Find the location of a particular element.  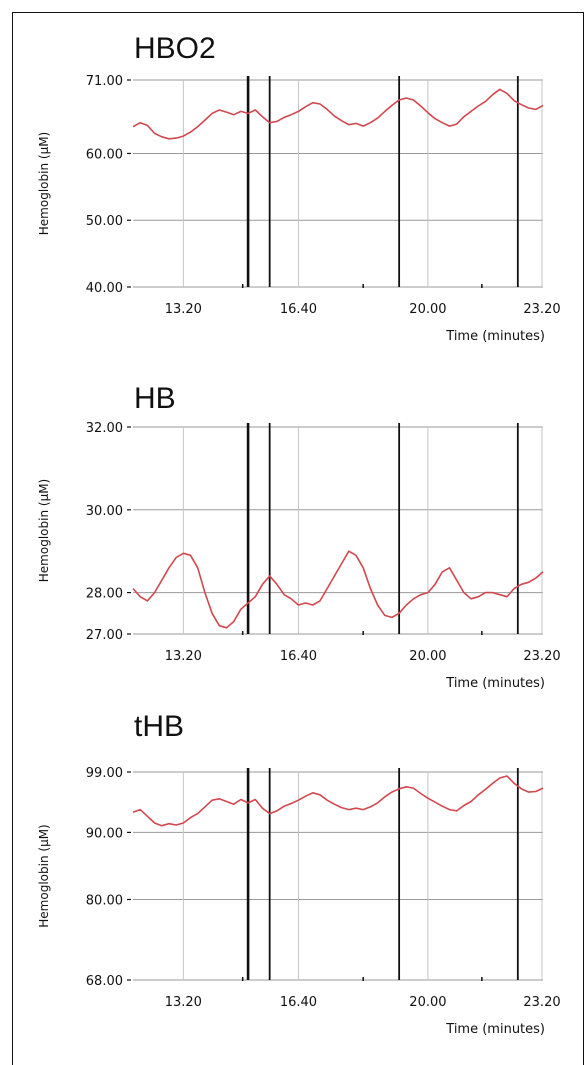

y-tick-label: 32.00 is located at coordinates (104, 428).